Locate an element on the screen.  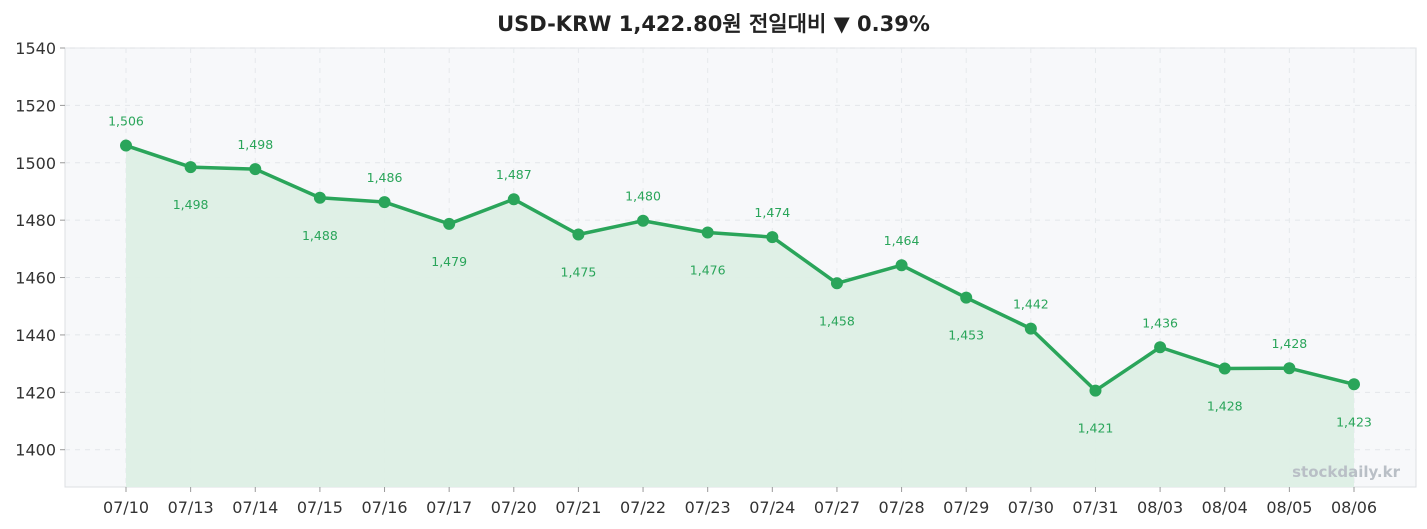
data-label: 1,442 is located at coordinates (1031, 304).